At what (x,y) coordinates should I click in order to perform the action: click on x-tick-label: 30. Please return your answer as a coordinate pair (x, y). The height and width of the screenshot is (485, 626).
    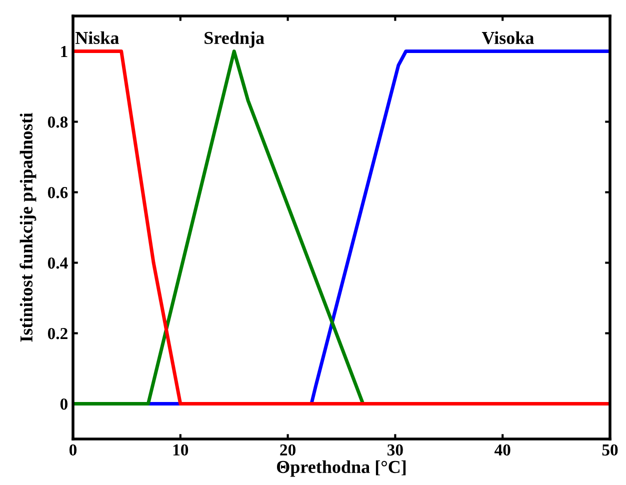
    Looking at the image, I should click on (395, 450).